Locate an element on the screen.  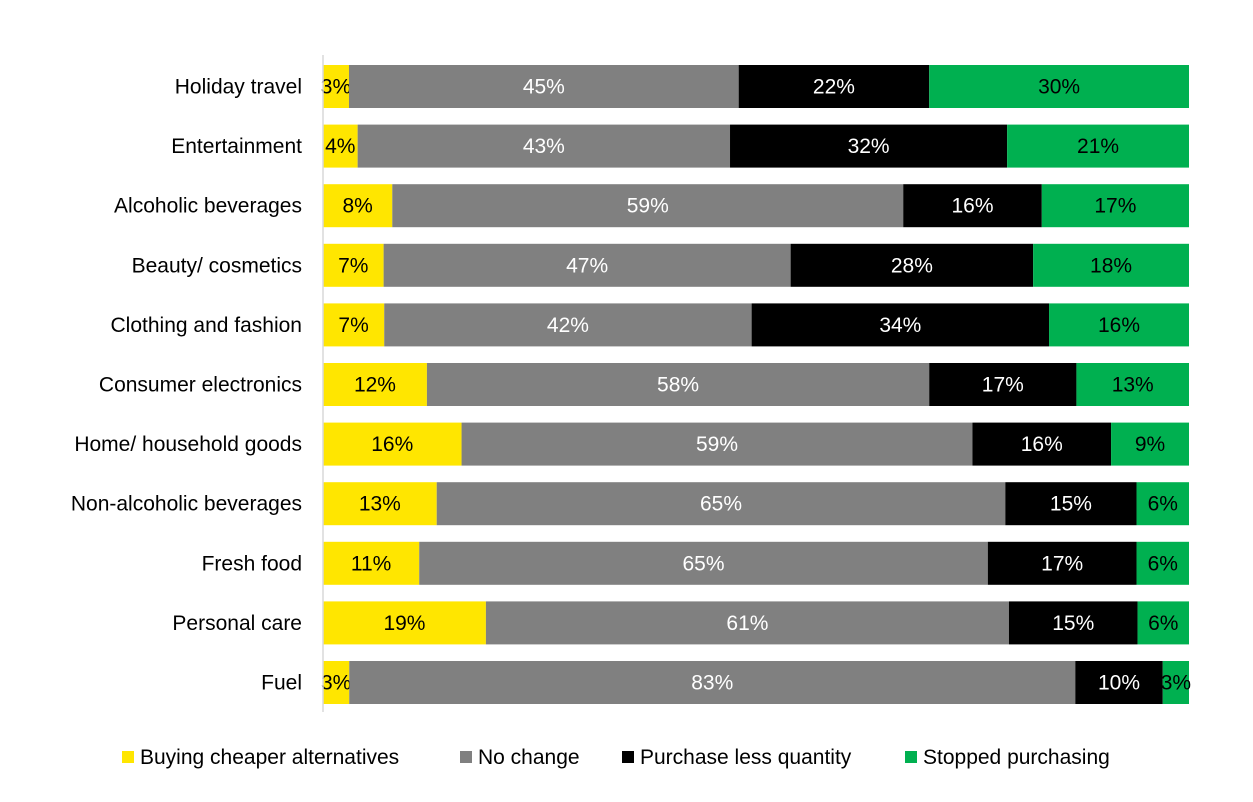
category-label: Alcoholic beverages is located at coordinates (208, 206).